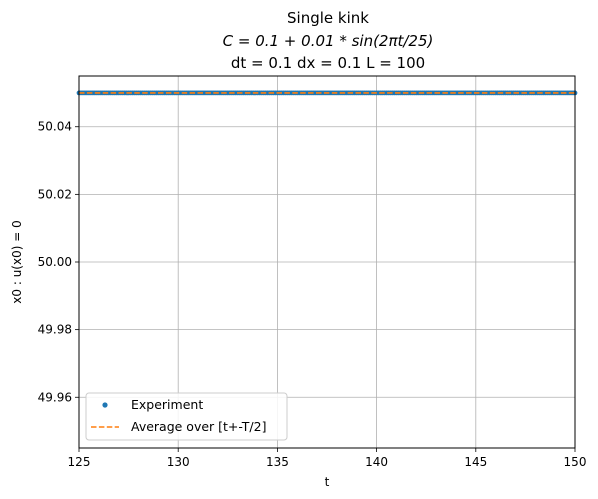 The width and height of the screenshot is (598, 499). I want to click on legend-marker-experiment, so click(105, 405).